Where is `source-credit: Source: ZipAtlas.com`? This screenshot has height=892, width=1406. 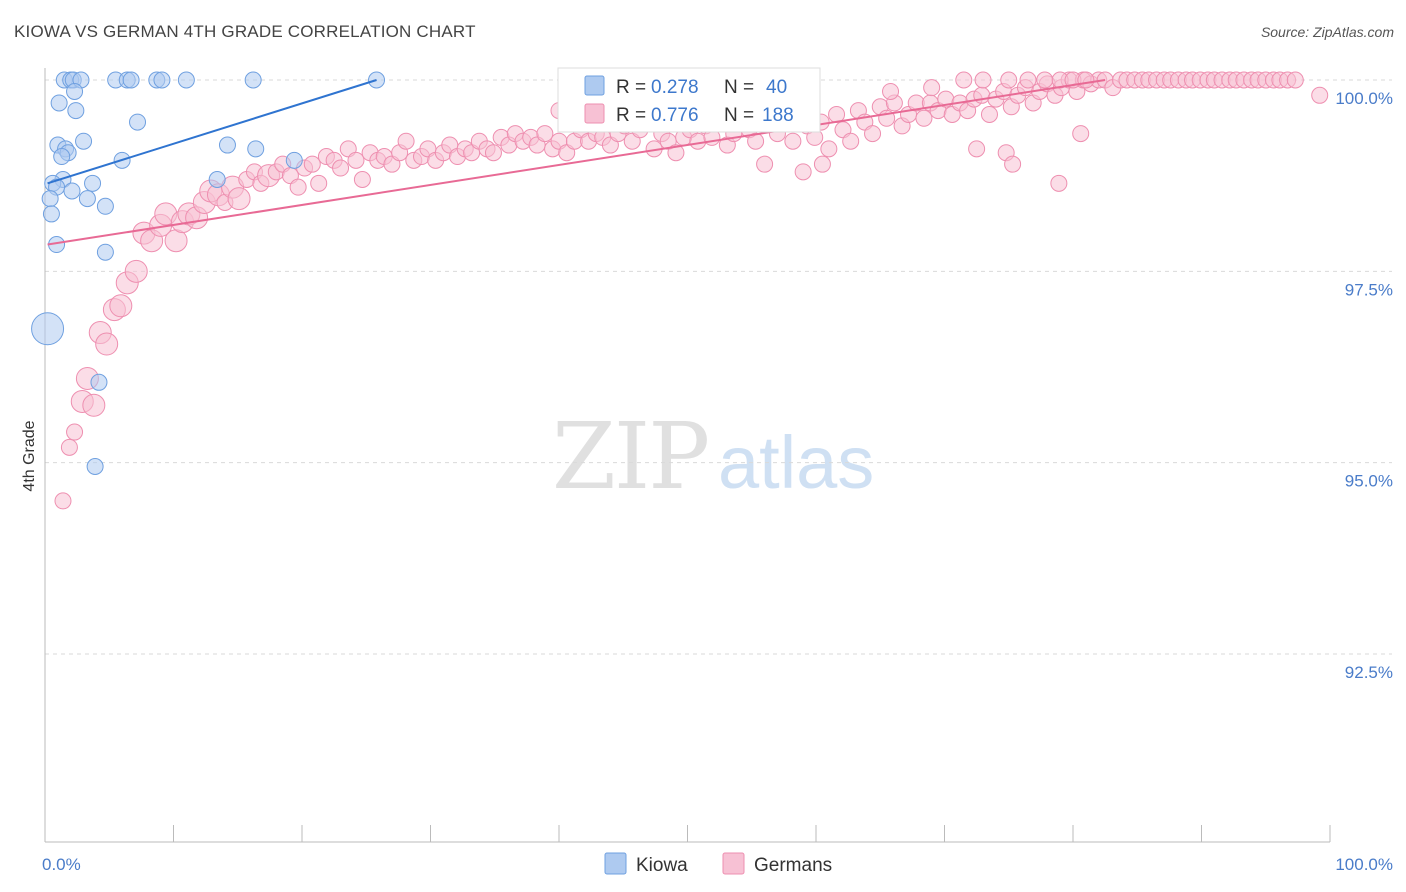 source-credit: Source: ZipAtlas.com is located at coordinates (1327, 32).